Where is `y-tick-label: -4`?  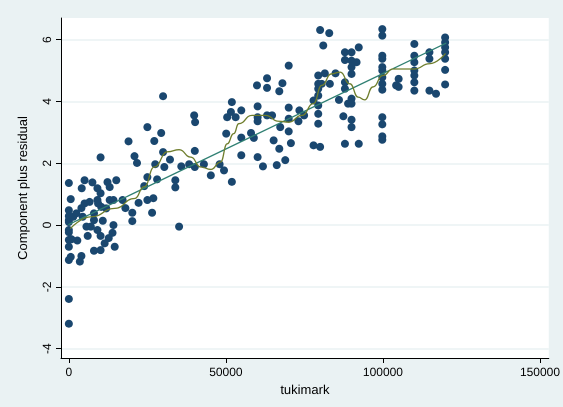 y-tick-label: -4 is located at coordinates (47, 348).